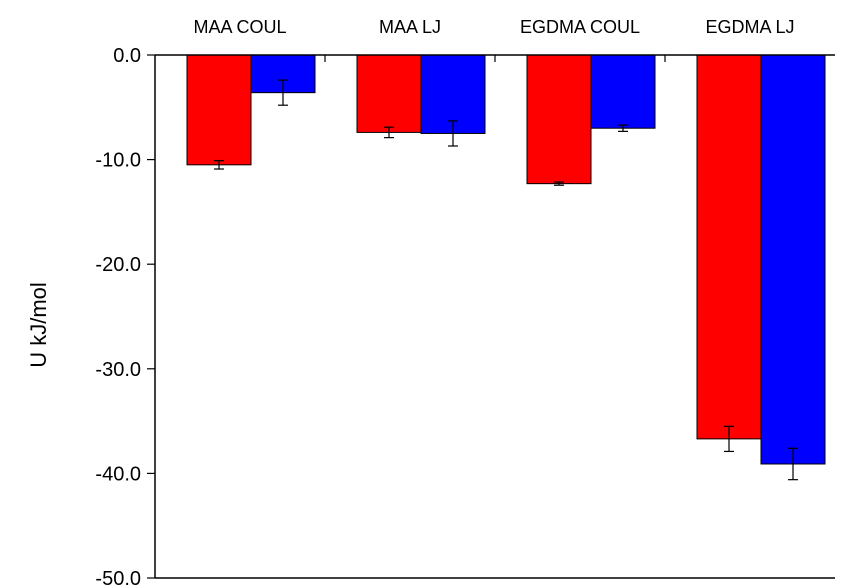 This screenshot has width=846, height=588. I want to click on y-tick-label: -30.0, so click(118, 370).